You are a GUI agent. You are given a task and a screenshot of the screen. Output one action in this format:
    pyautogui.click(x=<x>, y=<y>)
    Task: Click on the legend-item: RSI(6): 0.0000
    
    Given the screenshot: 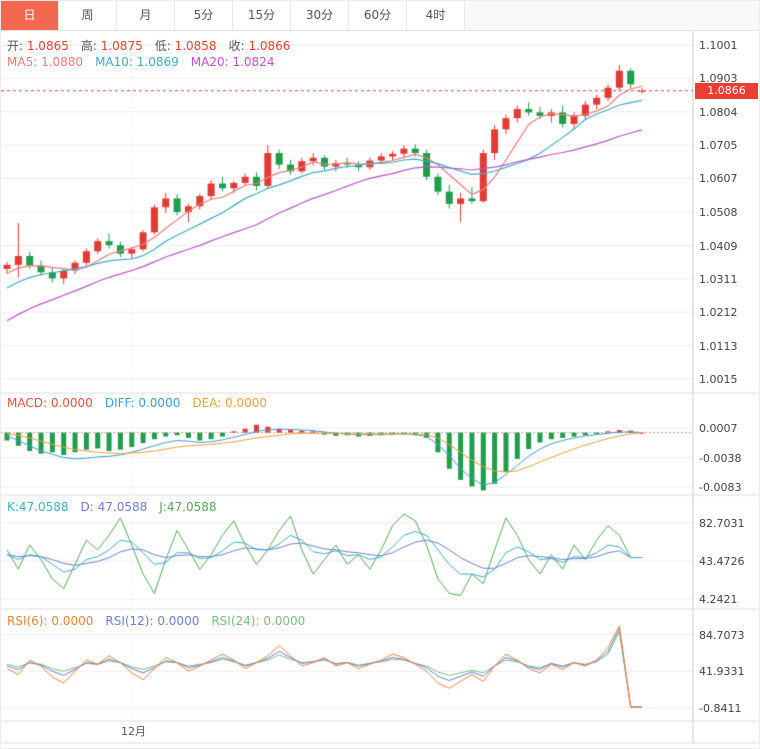 What is the action you would take?
    pyautogui.click(x=50, y=621)
    